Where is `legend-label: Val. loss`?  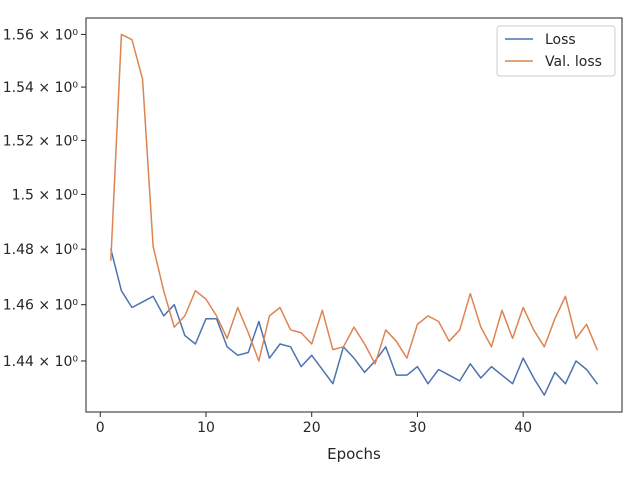
legend-label: Val. loss is located at coordinates (573, 62).